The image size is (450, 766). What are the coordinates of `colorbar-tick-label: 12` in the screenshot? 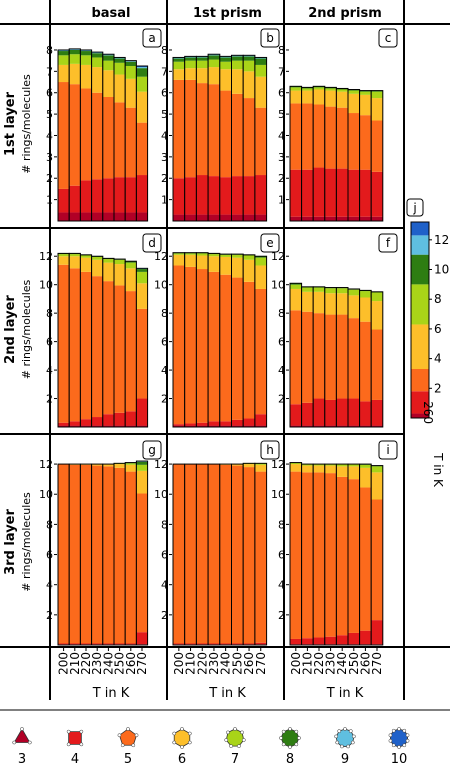 It's located at (441, 240).